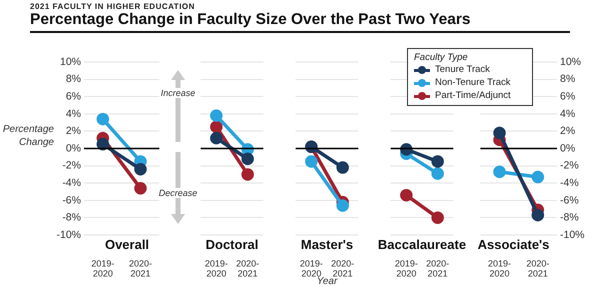 This screenshot has width=599, height=287. What do you see at coordinates (441, 57) in the screenshot?
I see `legend-title: Faculty Type` at bounding box center [441, 57].